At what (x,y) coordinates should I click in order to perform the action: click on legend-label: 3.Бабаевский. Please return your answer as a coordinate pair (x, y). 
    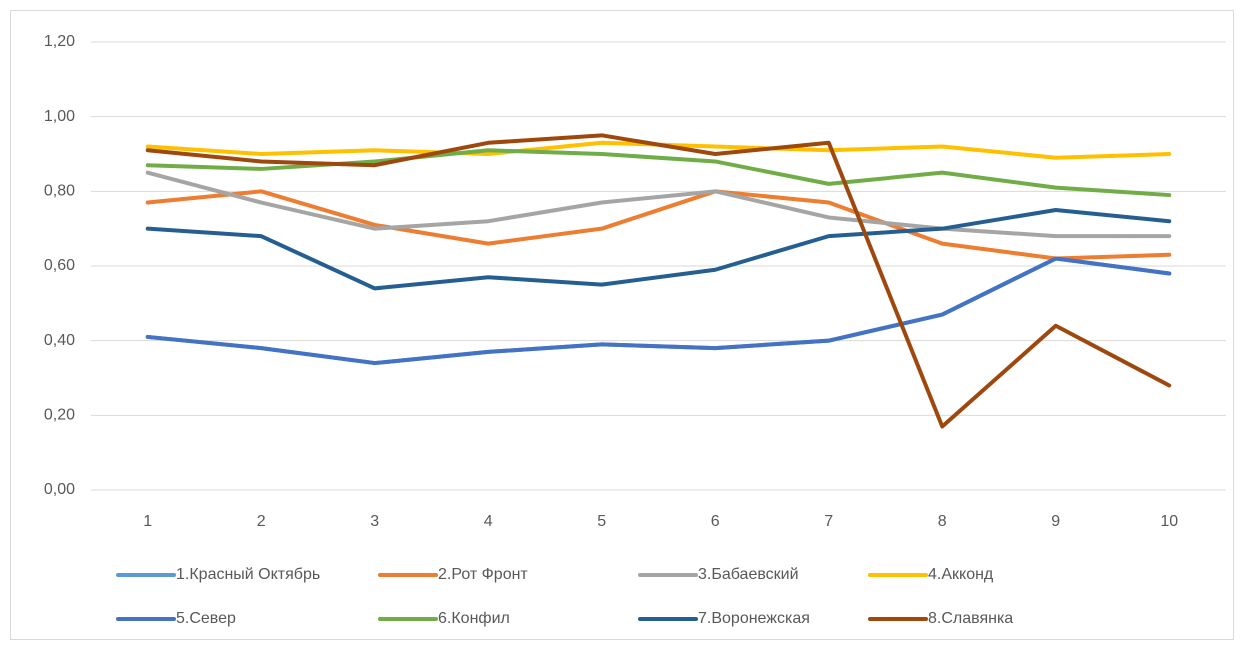
    Looking at the image, I should click on (748, 574).